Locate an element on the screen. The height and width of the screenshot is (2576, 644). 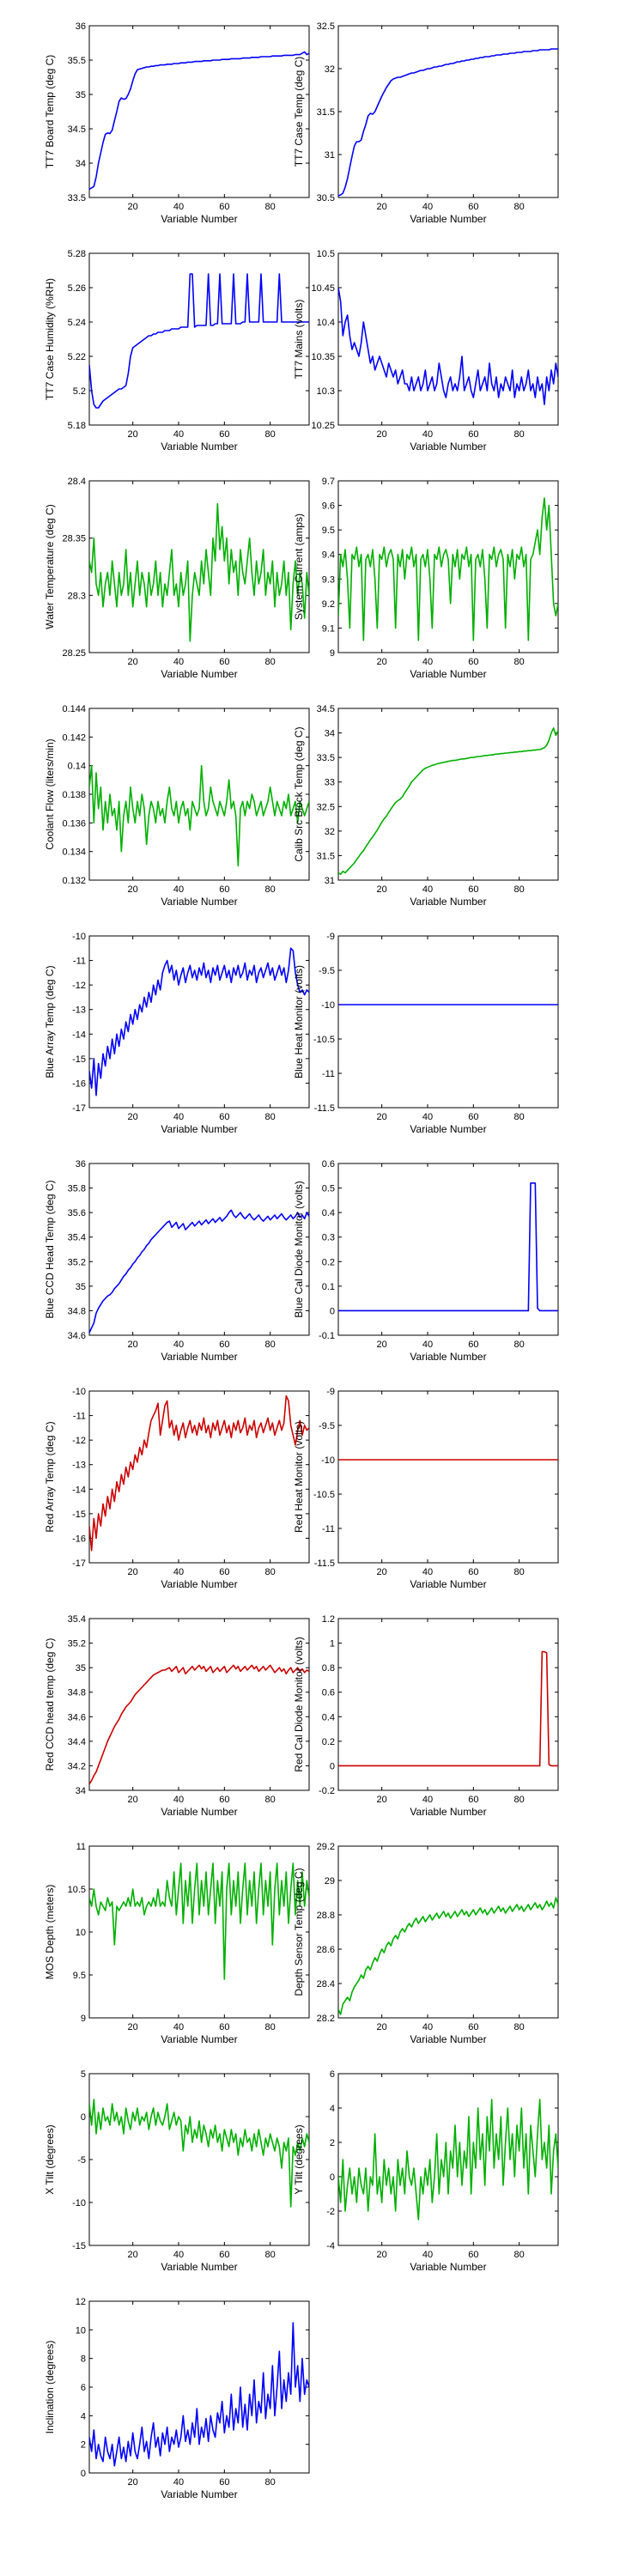
y-tick-label: 34.5 is located at coordinates (326, 709).